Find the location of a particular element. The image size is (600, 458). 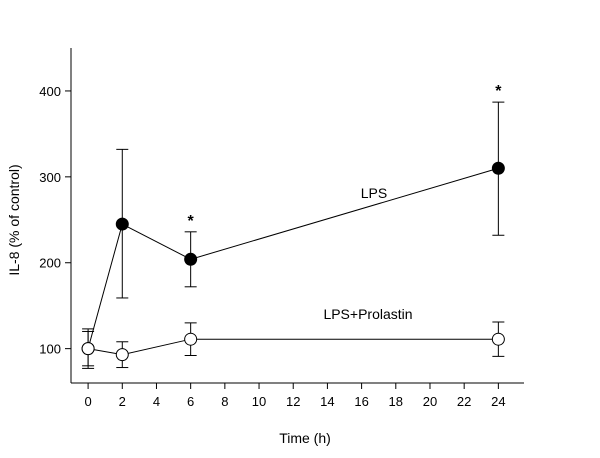

y-tick-label: 400 is located at coordinates (50, 91).